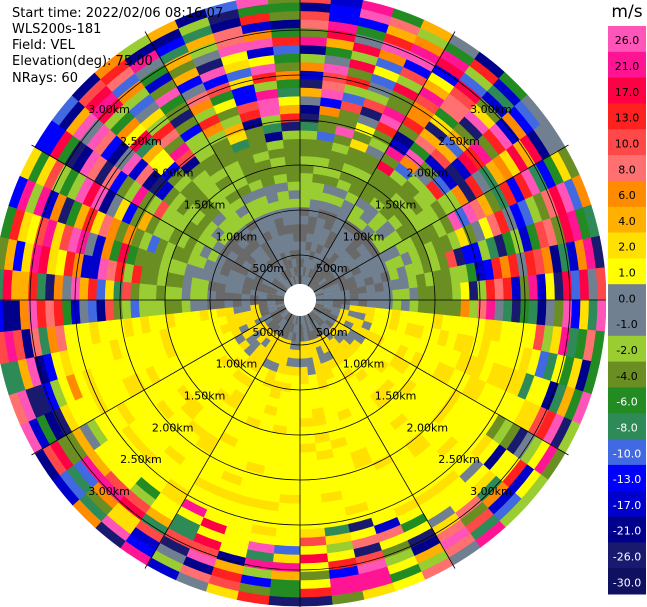 The image size is (647, 607). Describe the element at coordinates (627, 169) in the screenshot. I see `colorbar-tick-label: 8.0` at that location.